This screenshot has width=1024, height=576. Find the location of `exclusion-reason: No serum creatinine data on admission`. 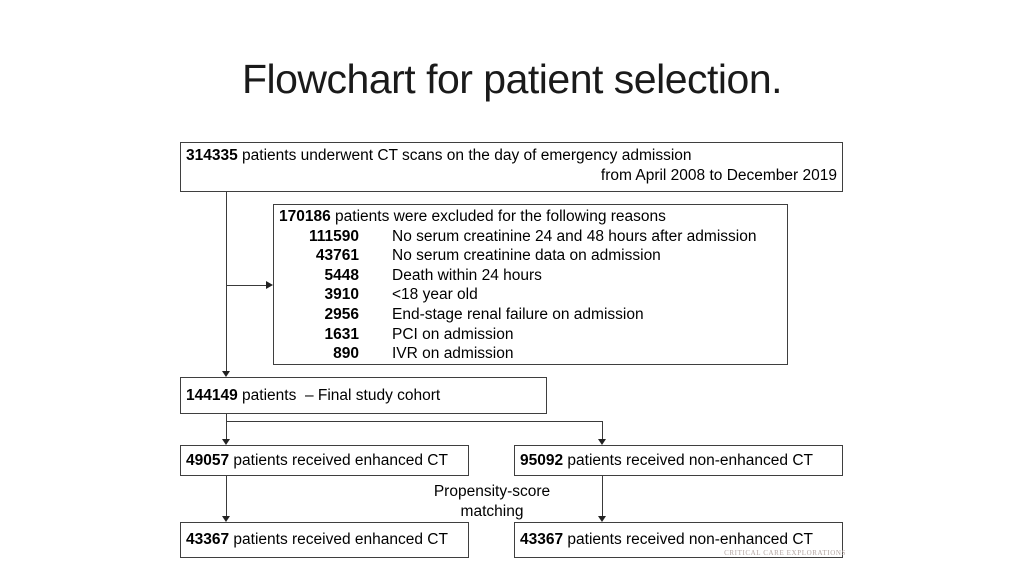

exclusion-reason: No serum creatinine data on admission is located at coordinates (526, 256).